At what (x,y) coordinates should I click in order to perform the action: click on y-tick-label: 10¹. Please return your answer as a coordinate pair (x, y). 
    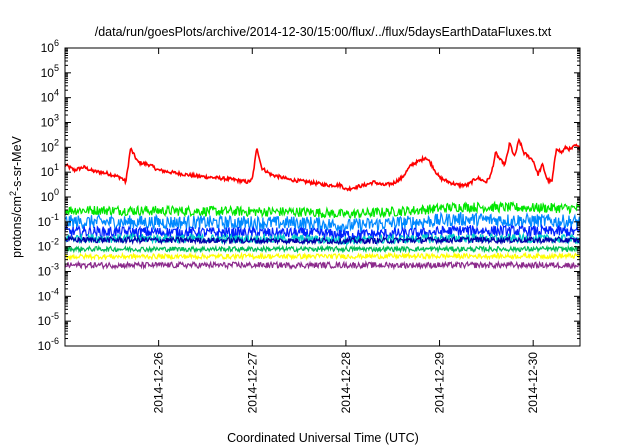
    Looking at the image, I should click on (50, 170).